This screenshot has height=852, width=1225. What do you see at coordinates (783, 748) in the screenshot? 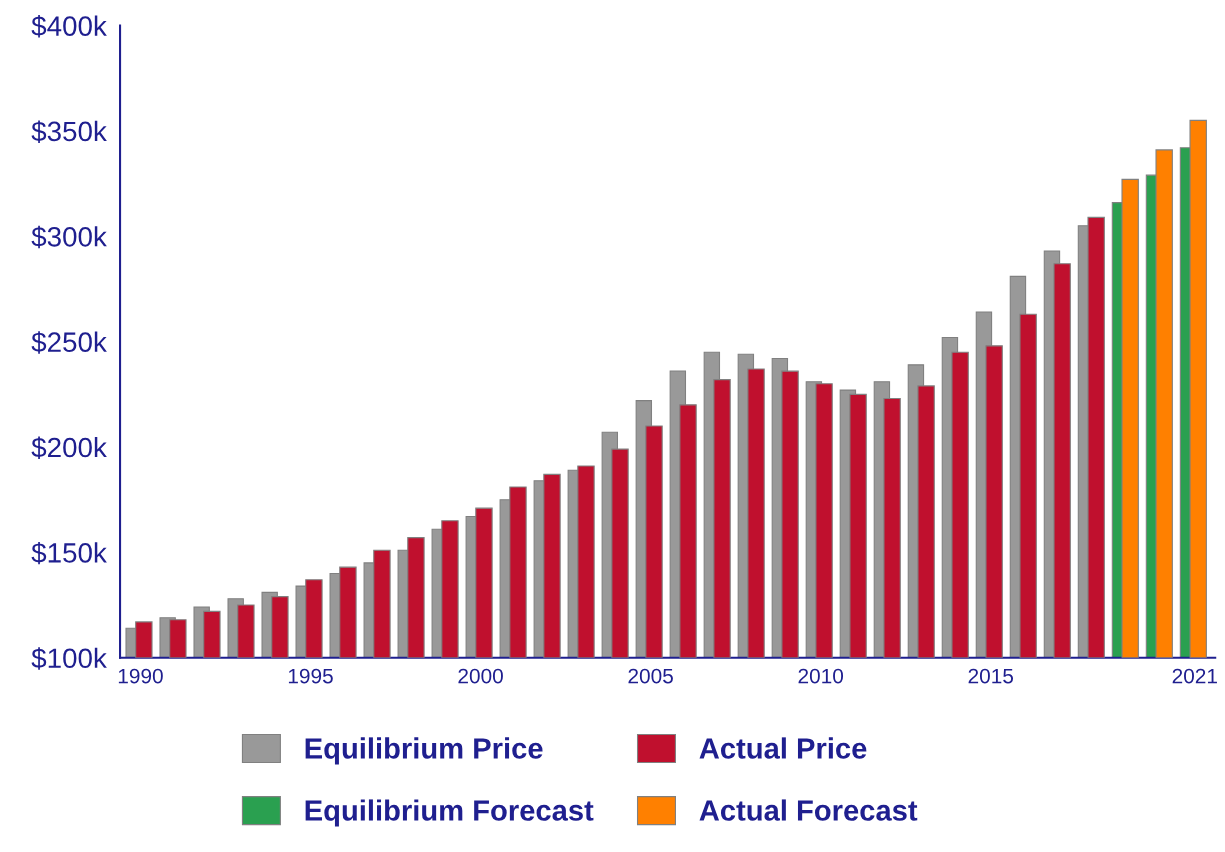
I see `legend-label: Actual Price` at bounding box center [783, 748].